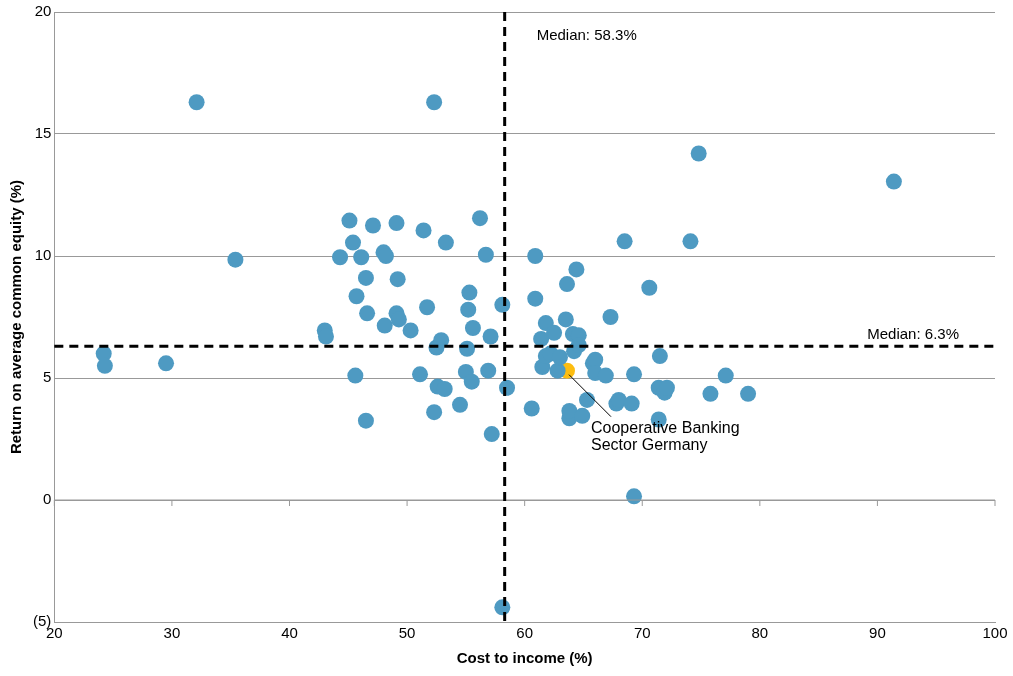 This screenshot has height=676, width=1013. Describe the element at coordinates (43, 133) in the screenshot. I see `y-tick-label: 15` at that location.